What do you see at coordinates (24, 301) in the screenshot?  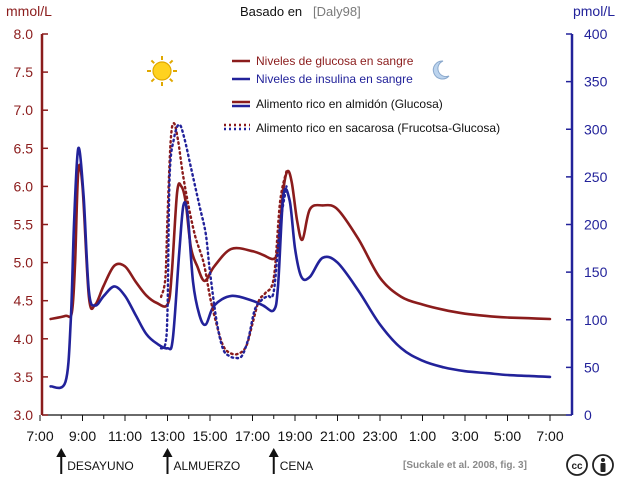 I see `left-tick-label: 4.5` at bounding box center [24, 301].